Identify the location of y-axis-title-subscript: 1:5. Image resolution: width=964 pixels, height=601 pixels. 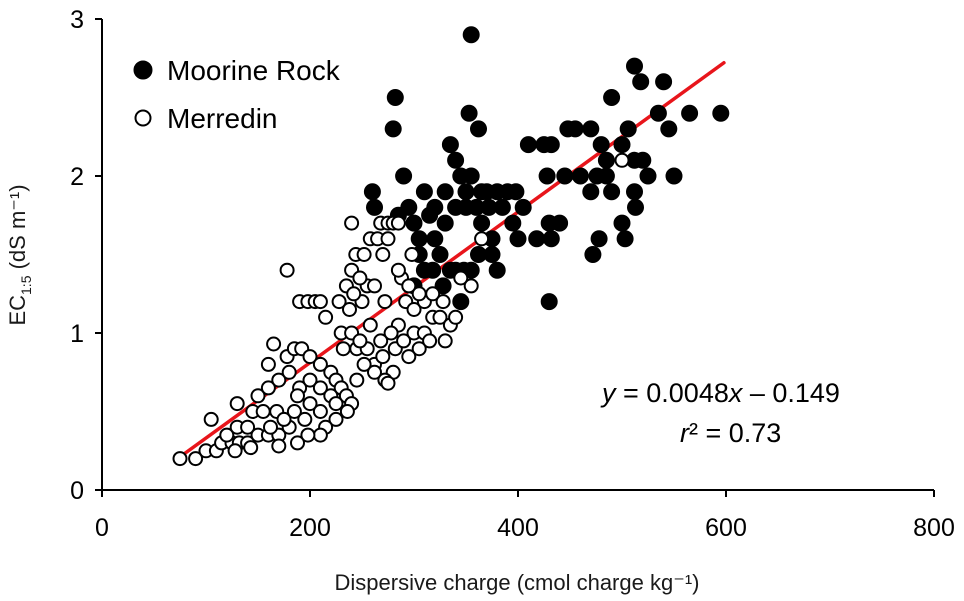
(26, 285).